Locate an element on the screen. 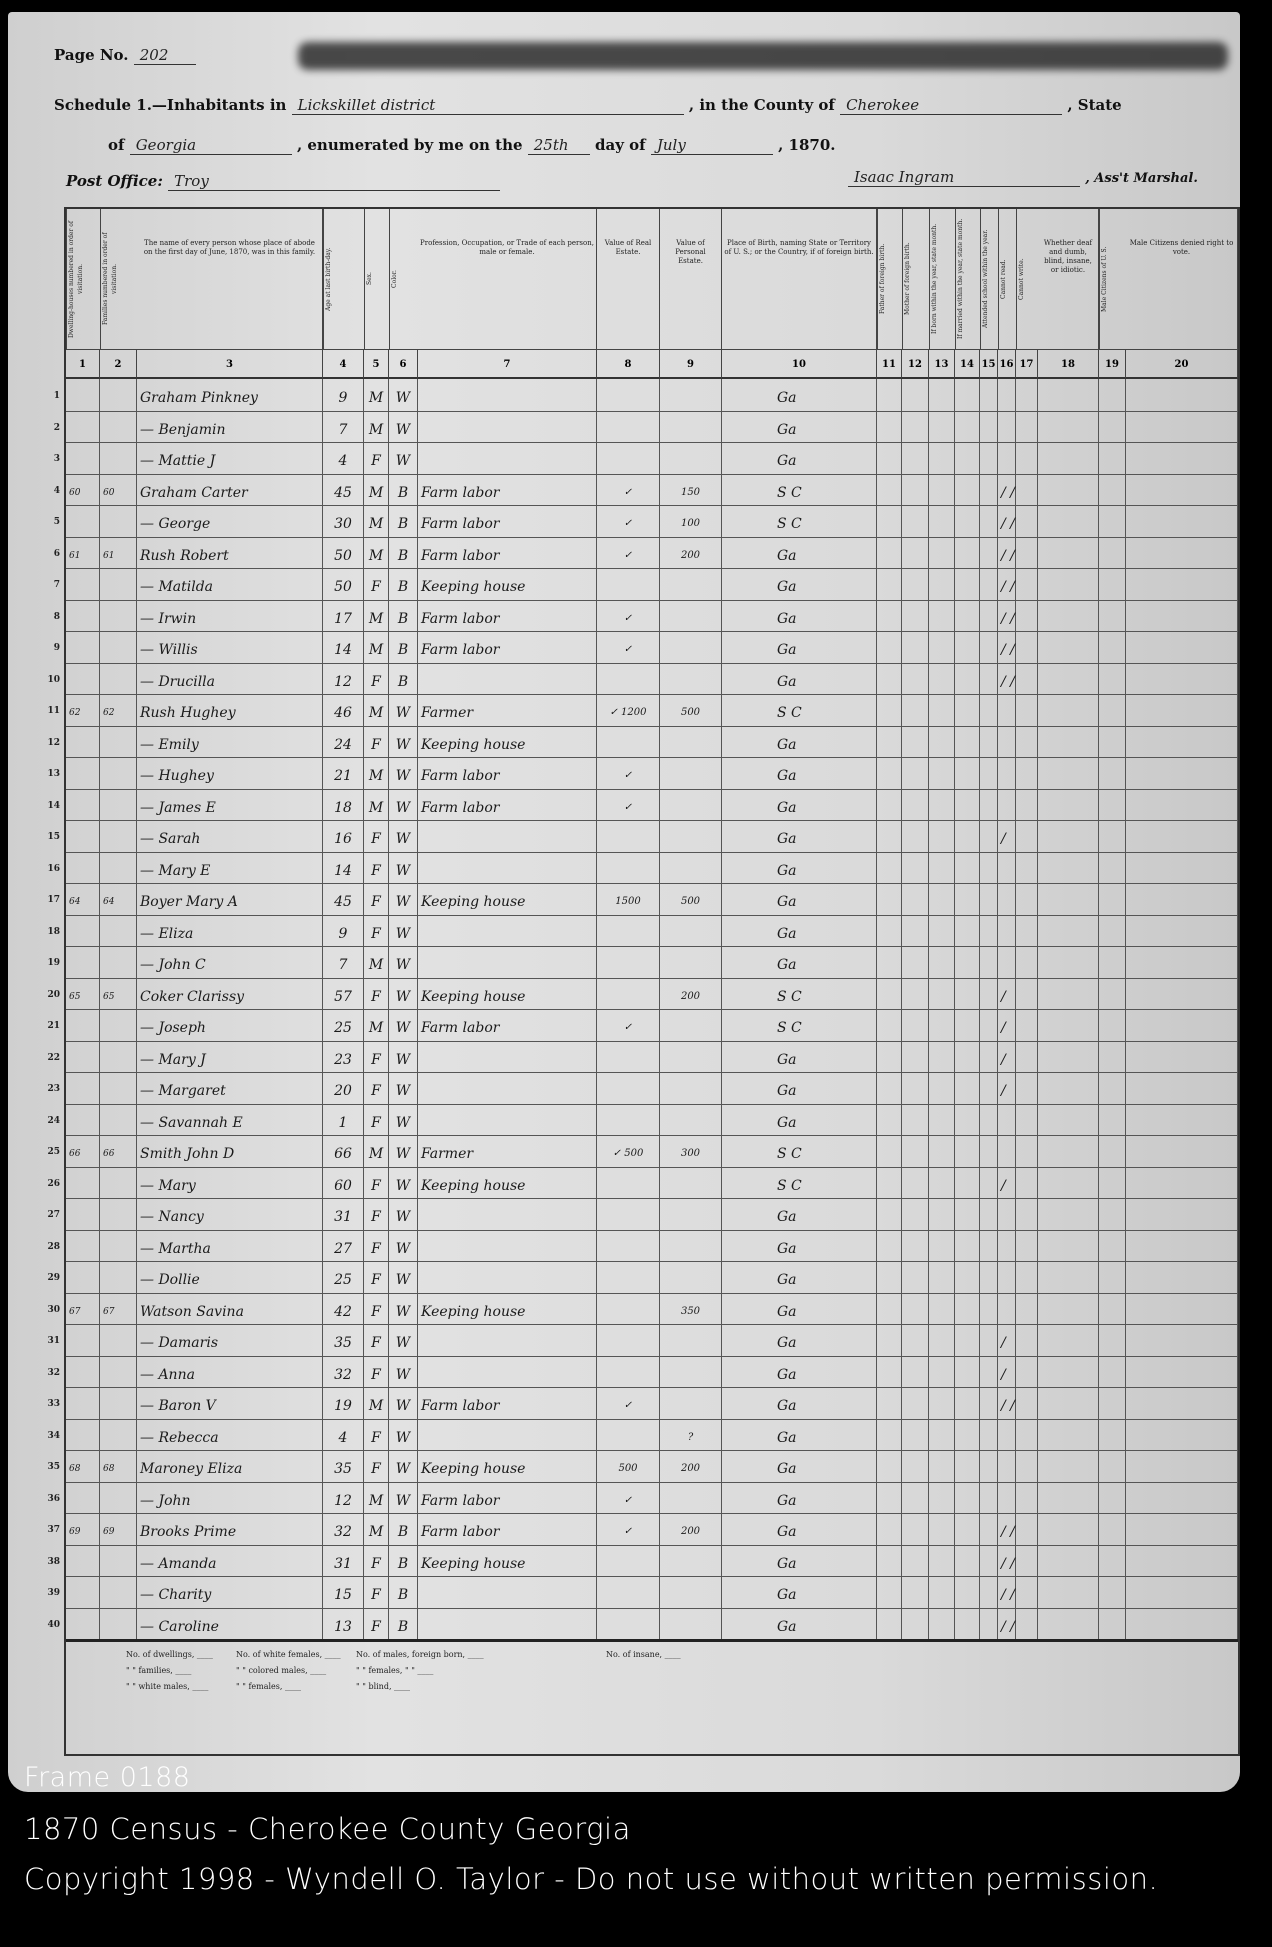  cell-family: 64 is located at coordinates (118, 899).